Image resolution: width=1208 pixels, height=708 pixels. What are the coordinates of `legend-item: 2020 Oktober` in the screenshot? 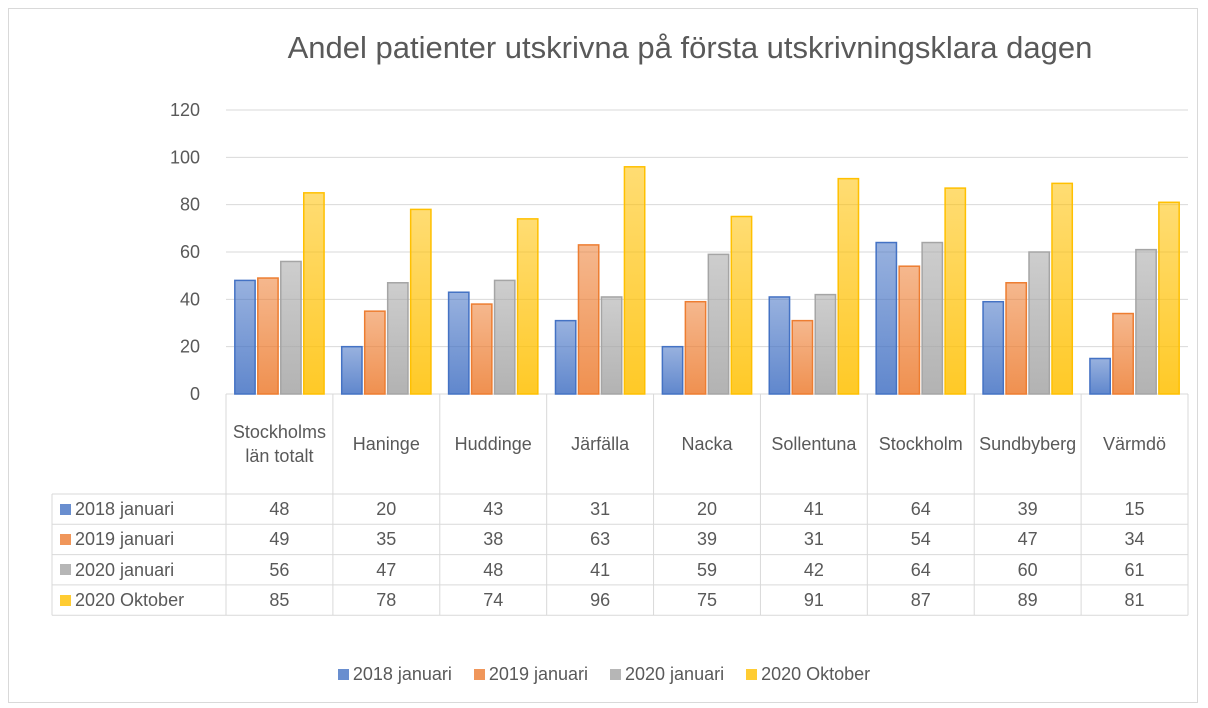 It's located at (808, 674).